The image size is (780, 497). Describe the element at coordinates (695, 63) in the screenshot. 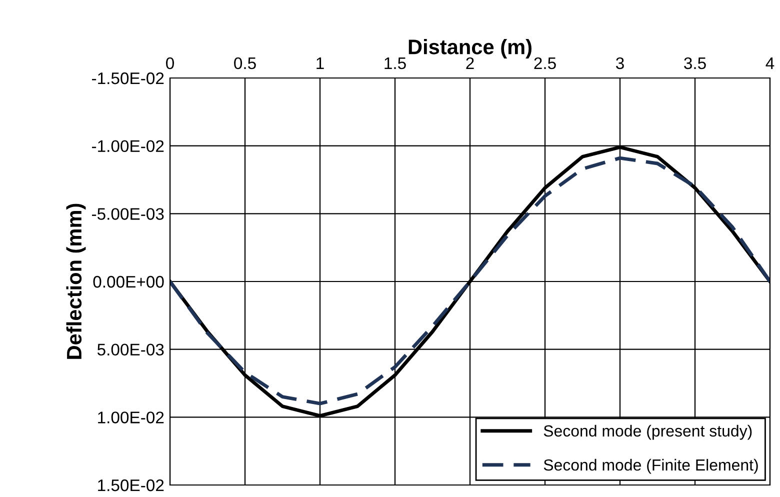

I see `x-tick-label: 3.5` at that location.